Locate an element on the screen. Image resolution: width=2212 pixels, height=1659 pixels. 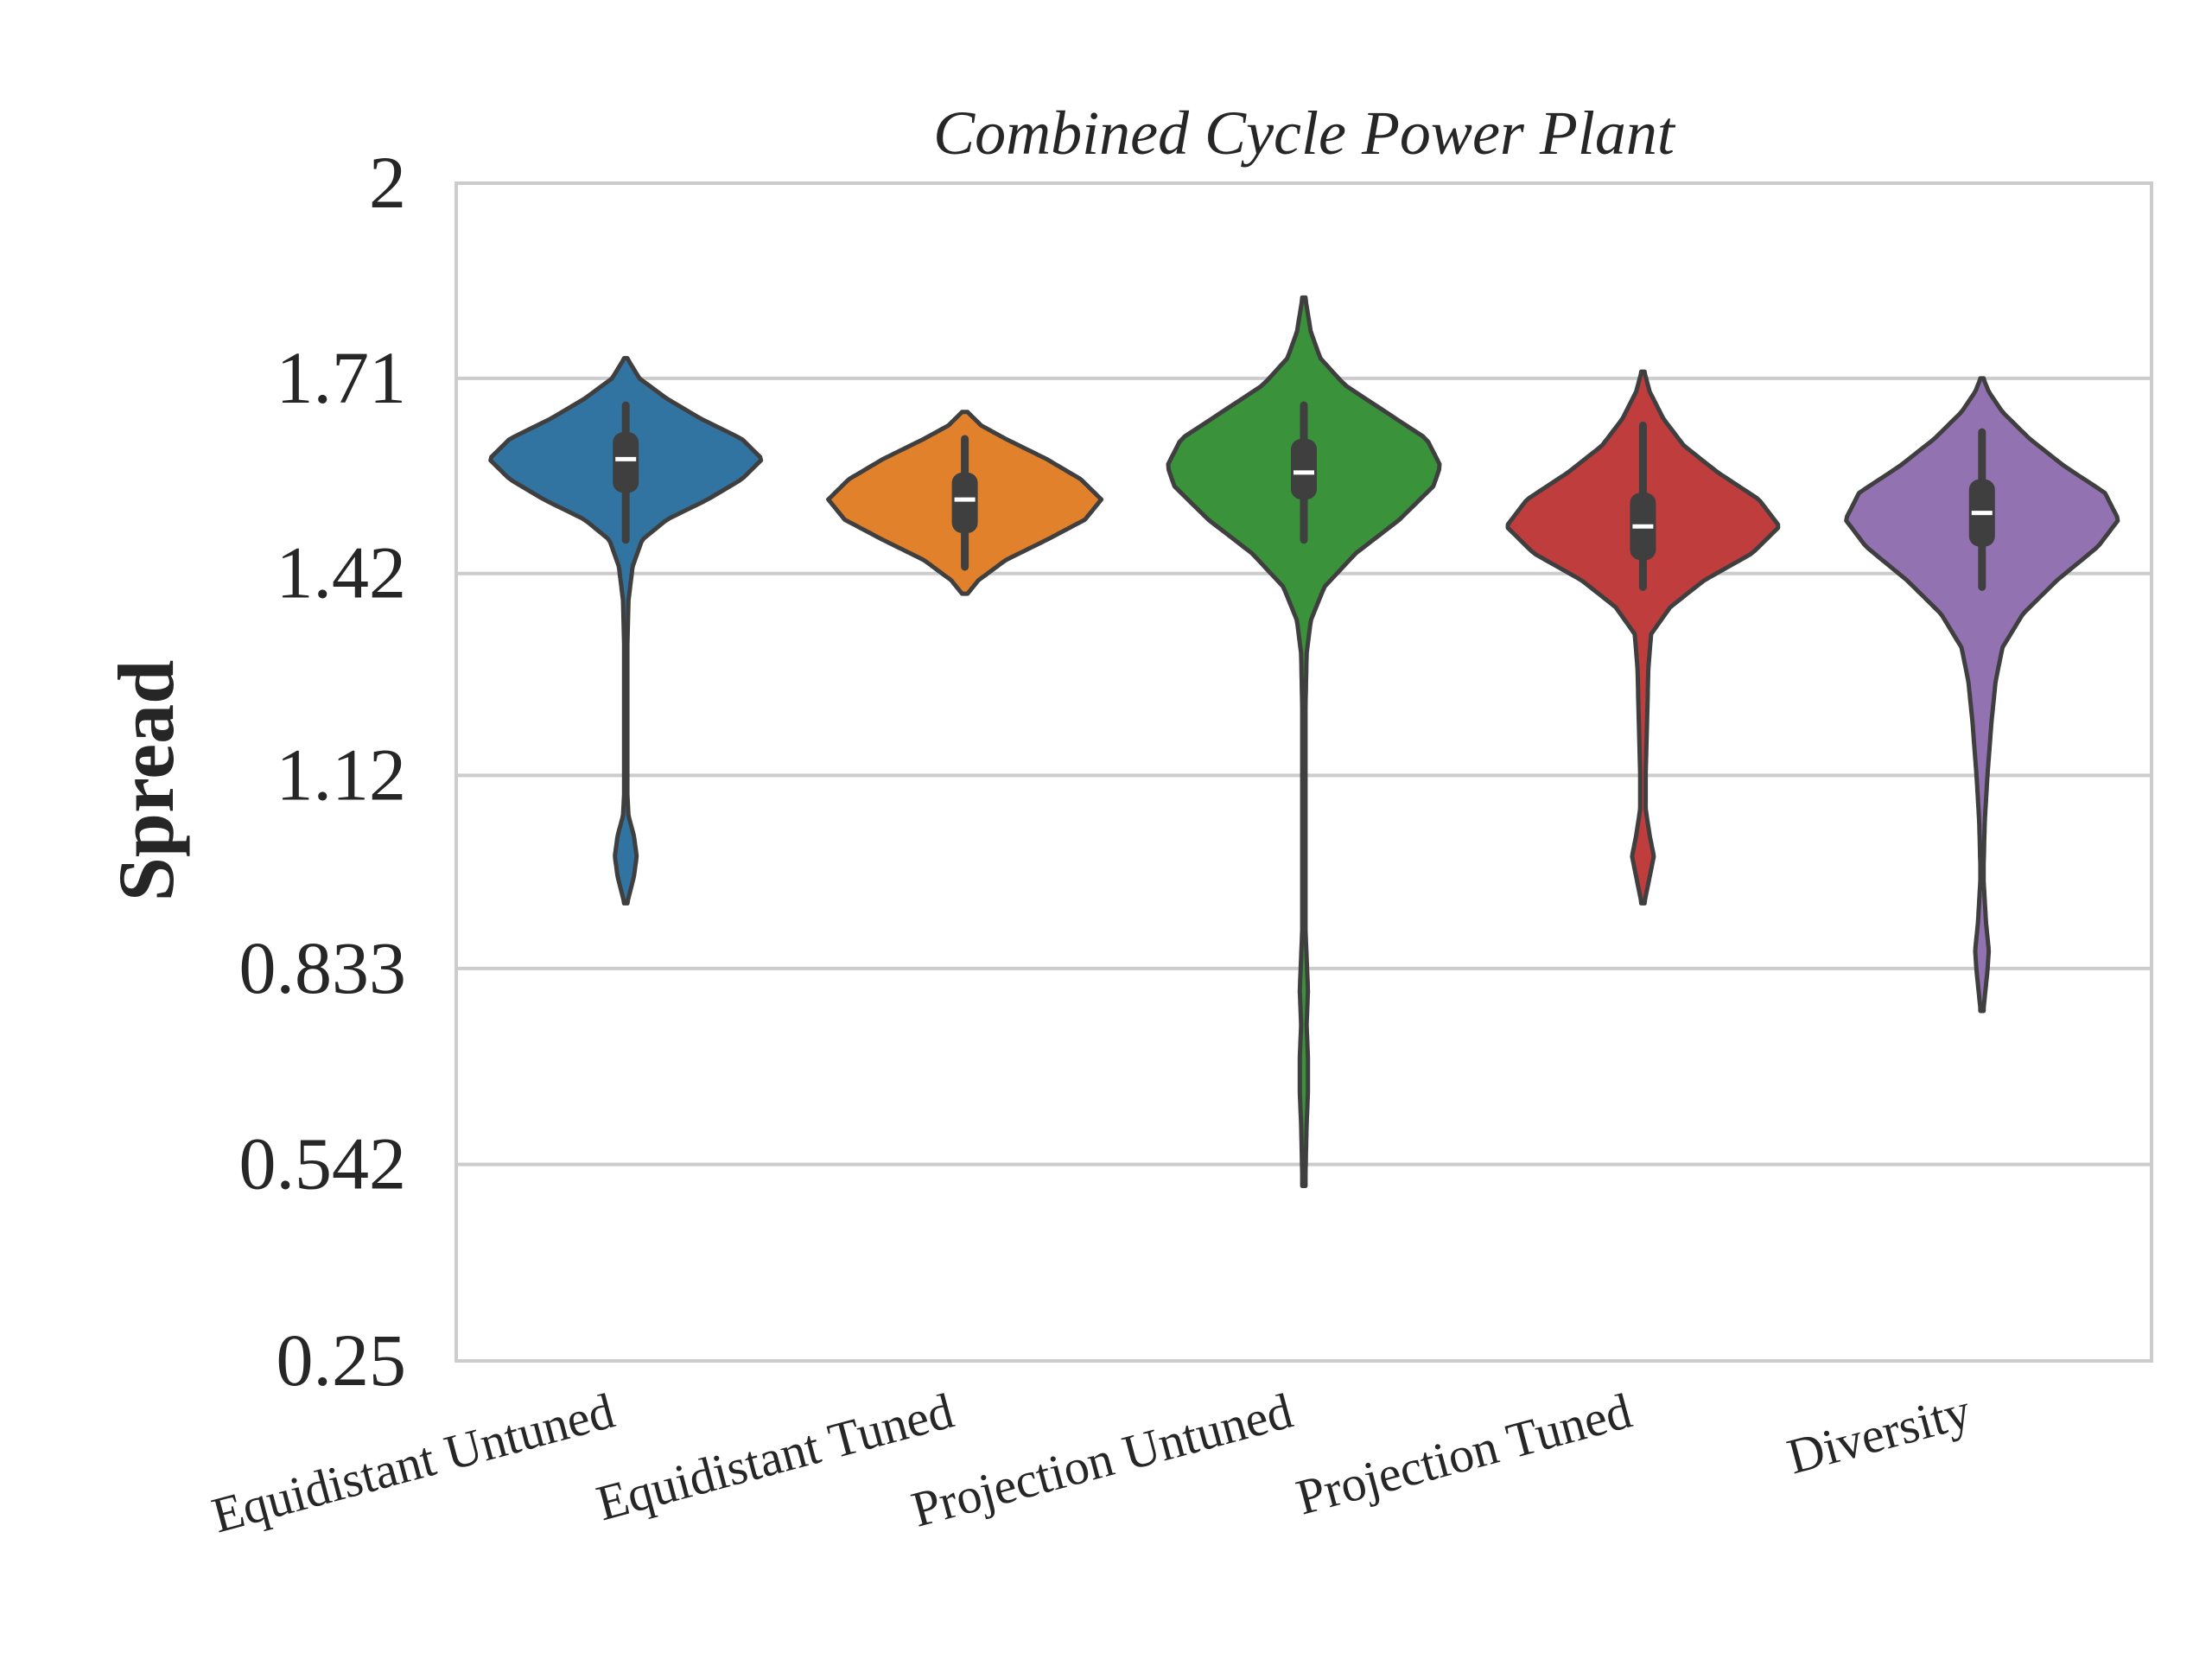
x-tick-label: Projection Tuned is located at coordinates (1464, 1454).